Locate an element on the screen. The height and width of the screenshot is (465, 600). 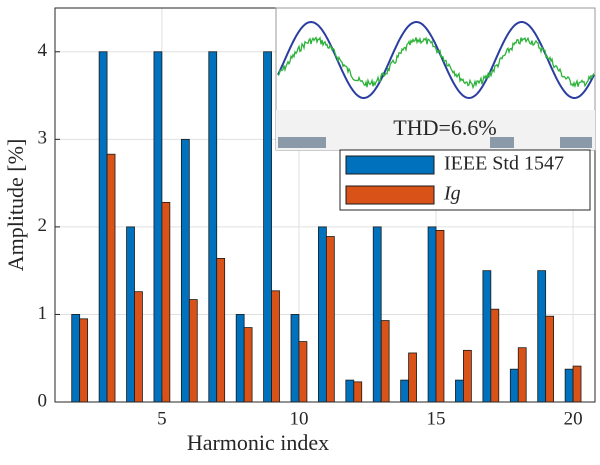
scope-trace-voltage is located at coordinates (436, 60).